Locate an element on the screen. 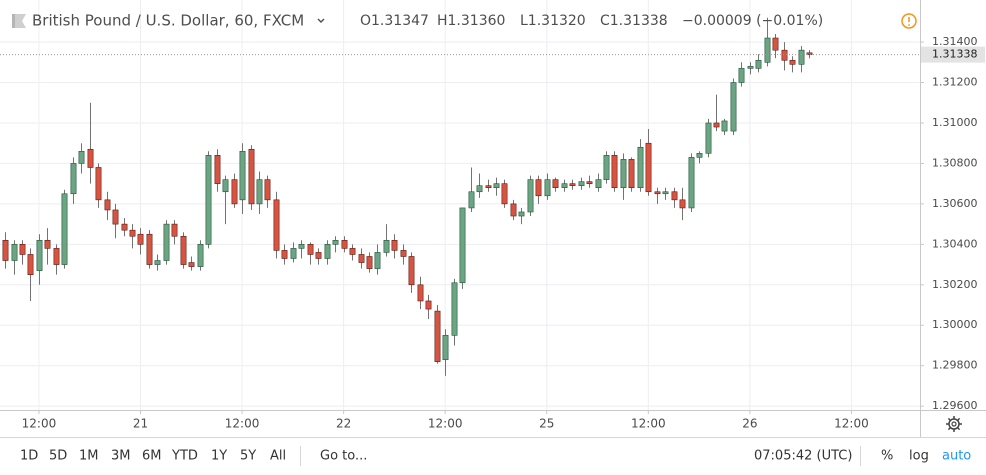 This screenshot has width=986, height=475. range-button: All is located at coordinates (278, 456).